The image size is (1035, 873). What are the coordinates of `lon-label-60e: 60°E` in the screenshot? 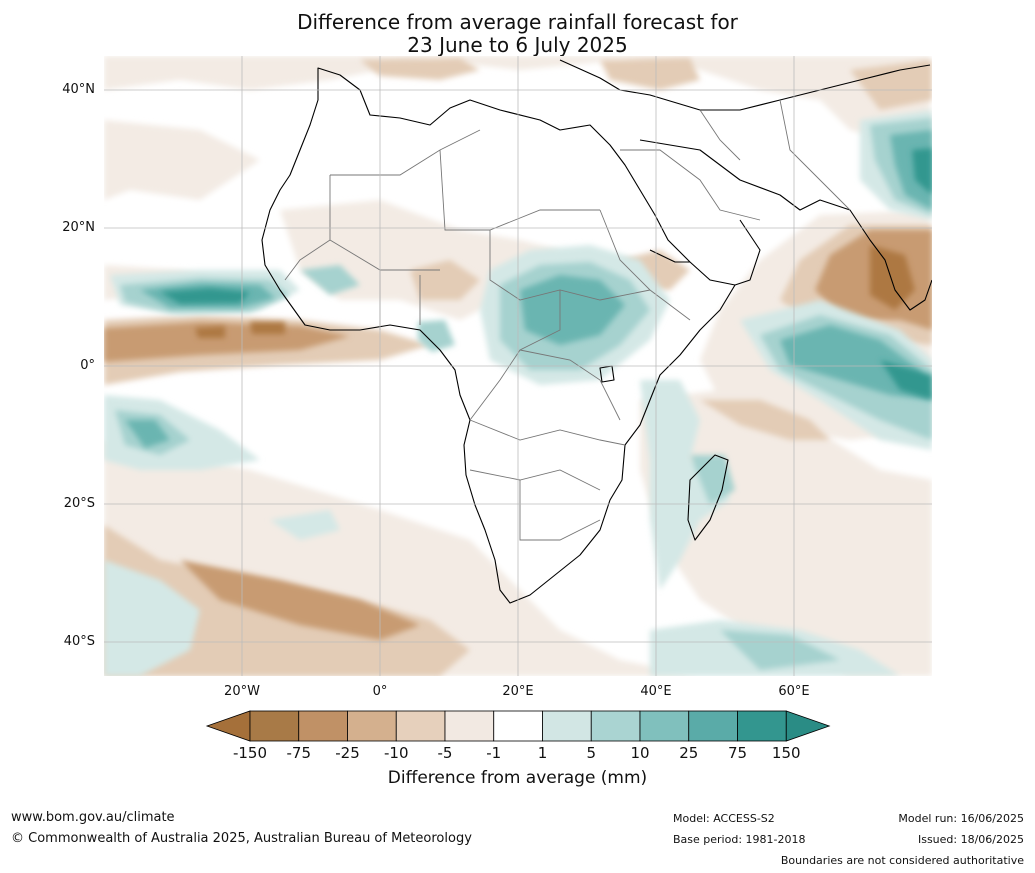 It's located at (794, 691).